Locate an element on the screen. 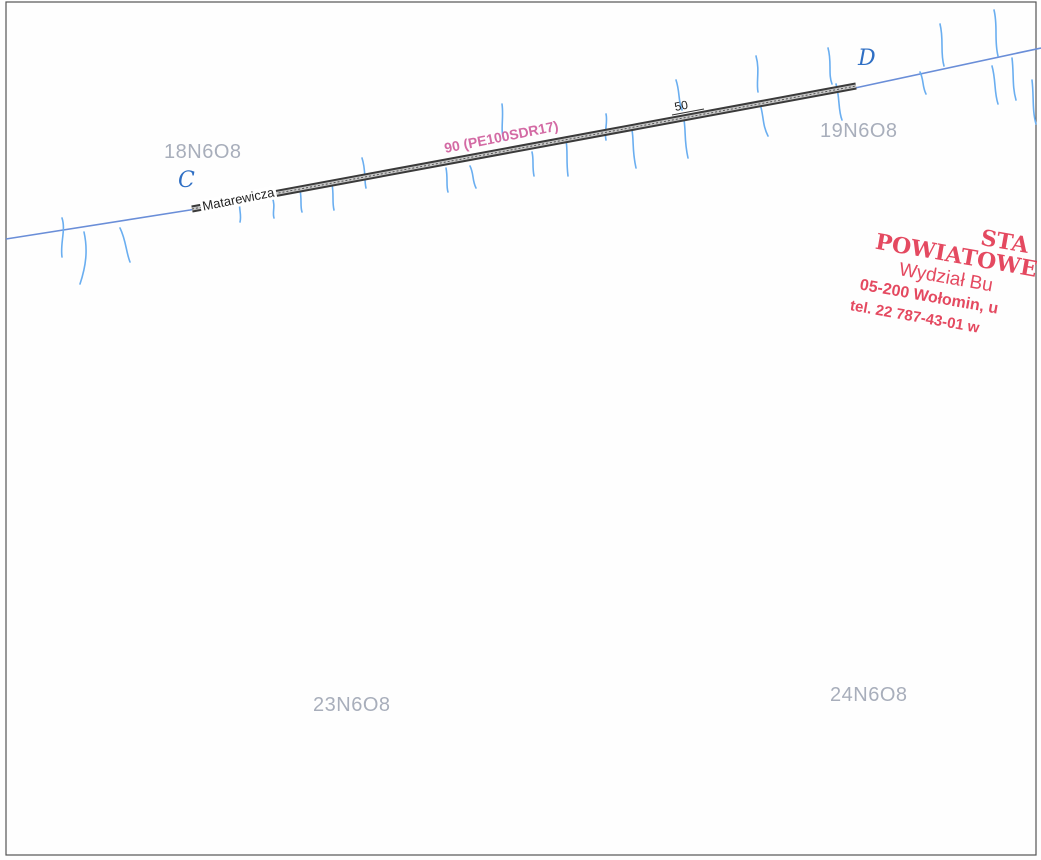 The height and width of the screenshot is (860, 1041). dimension-tick is located at coordinates (688, 112).